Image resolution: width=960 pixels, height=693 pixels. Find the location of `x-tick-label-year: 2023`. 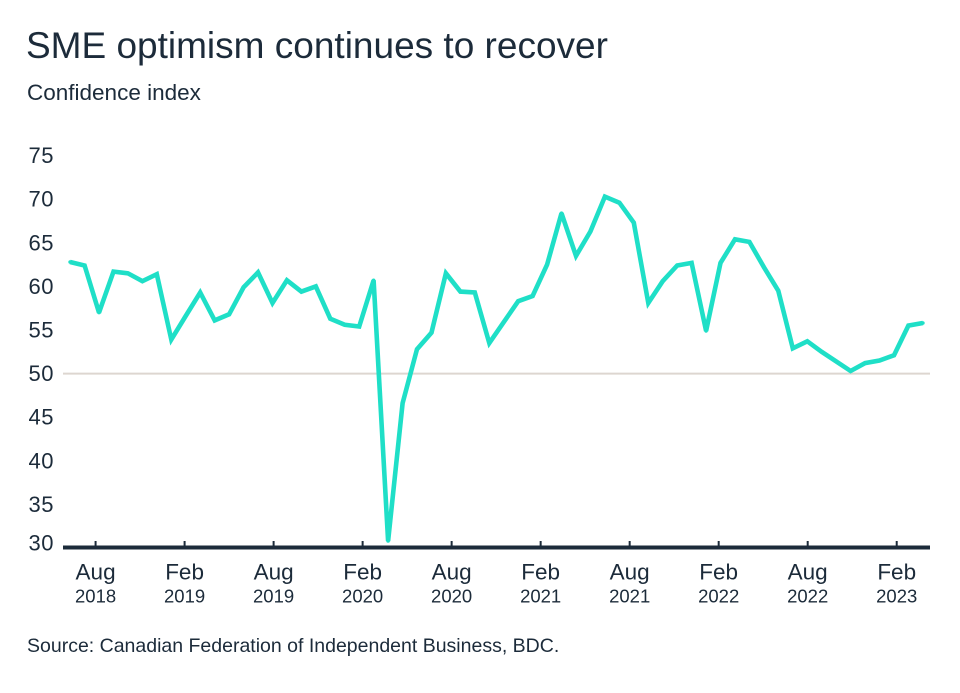

x-tick-label-year: 2023 is located at coordinates (896, 596).